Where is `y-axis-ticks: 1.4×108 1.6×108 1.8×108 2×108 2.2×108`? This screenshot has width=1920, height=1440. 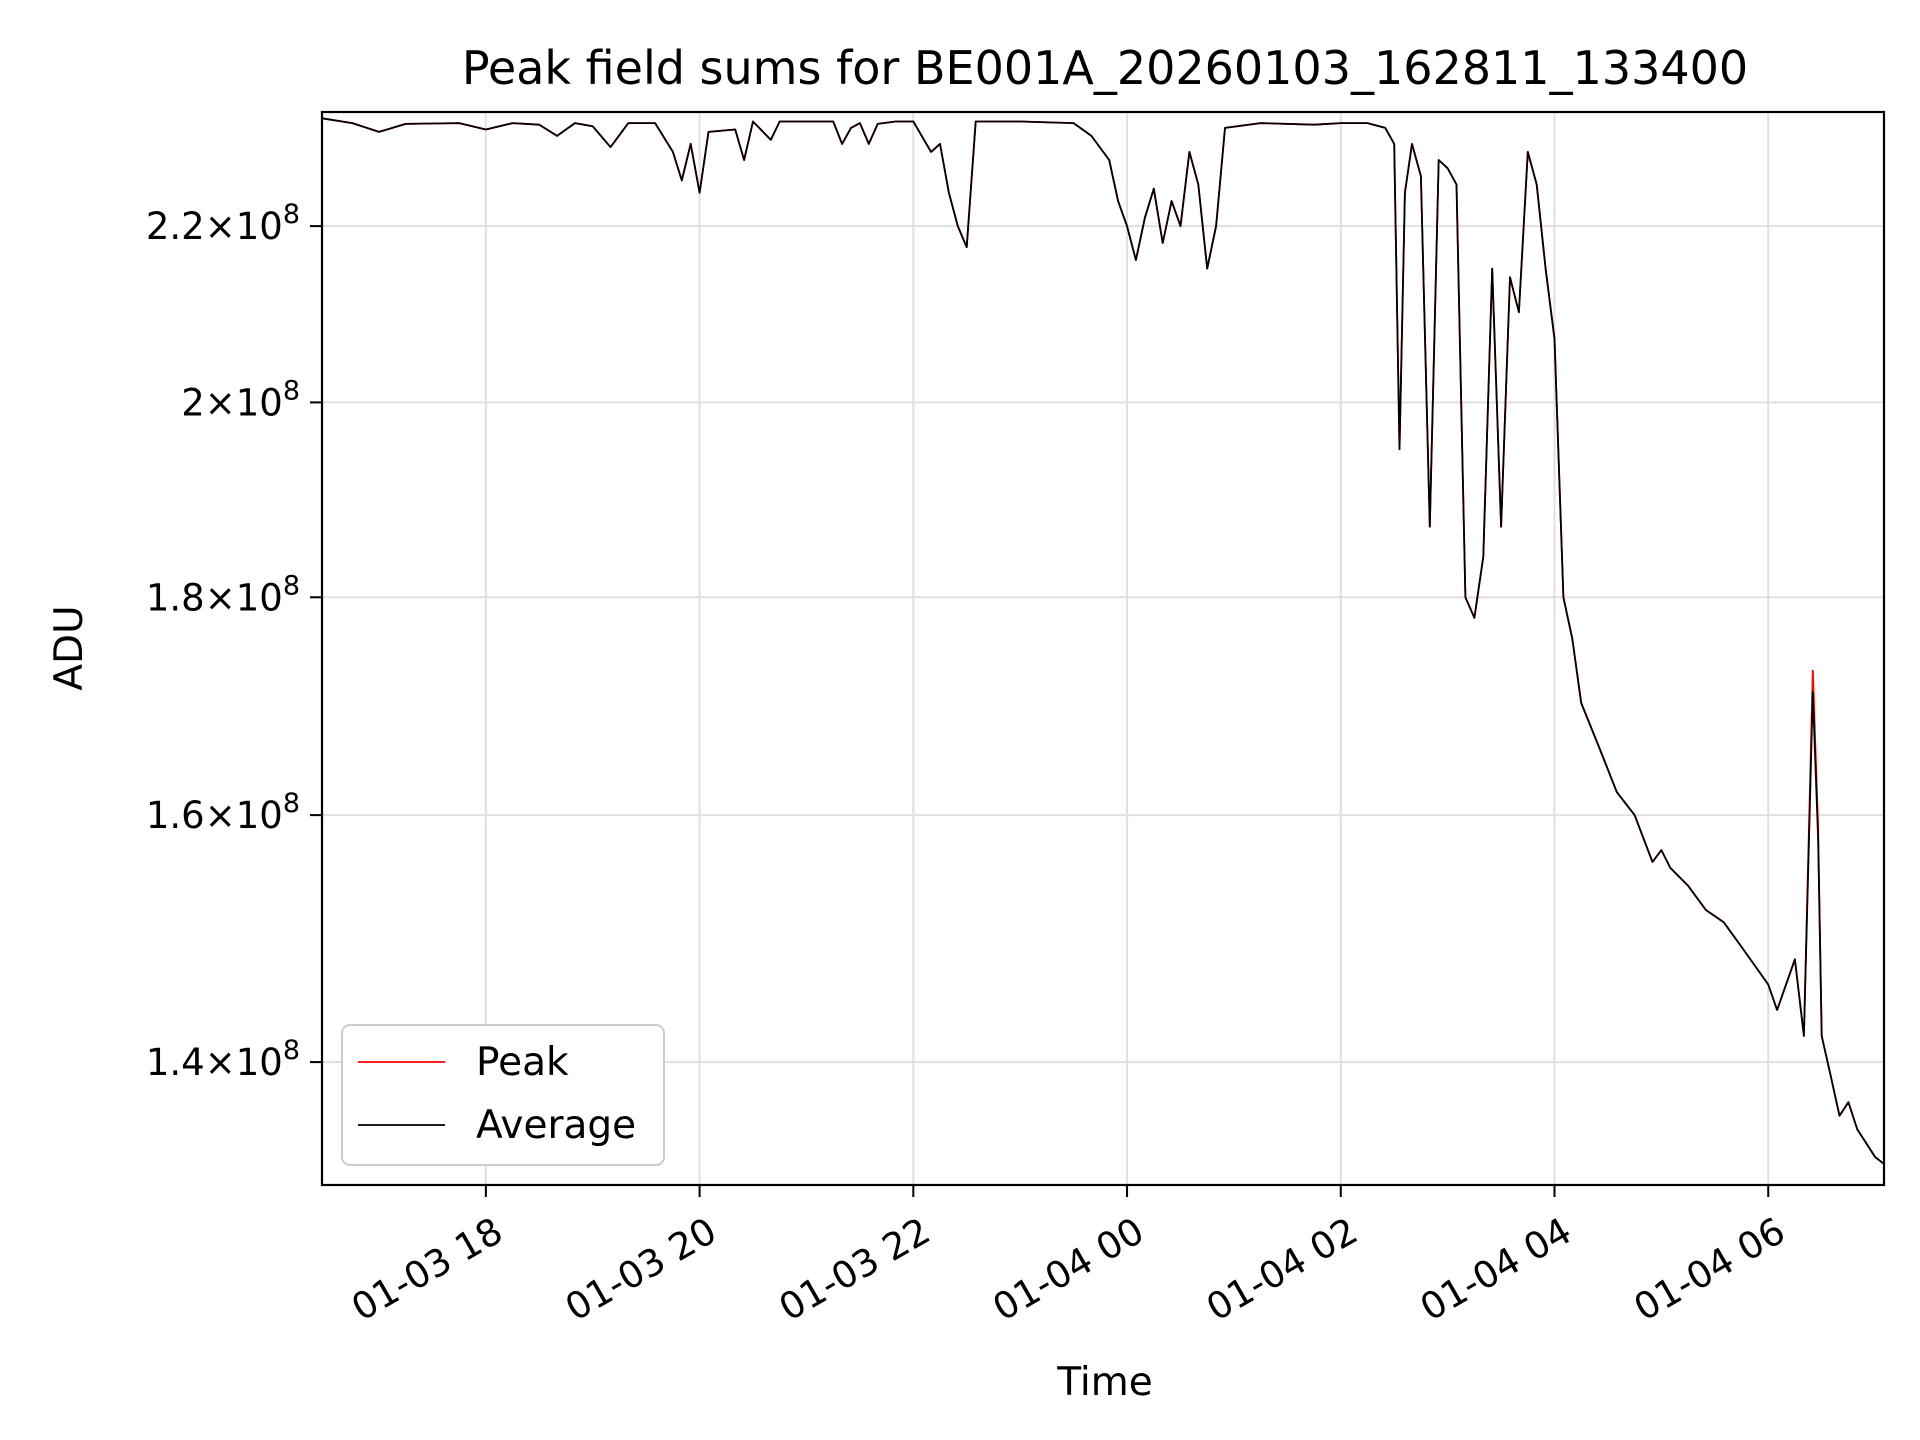
y-axis-ticks: 1.4×108 1.6×108 1.8×108 2×108 2.2×108 is located at coordinates (234, 641).